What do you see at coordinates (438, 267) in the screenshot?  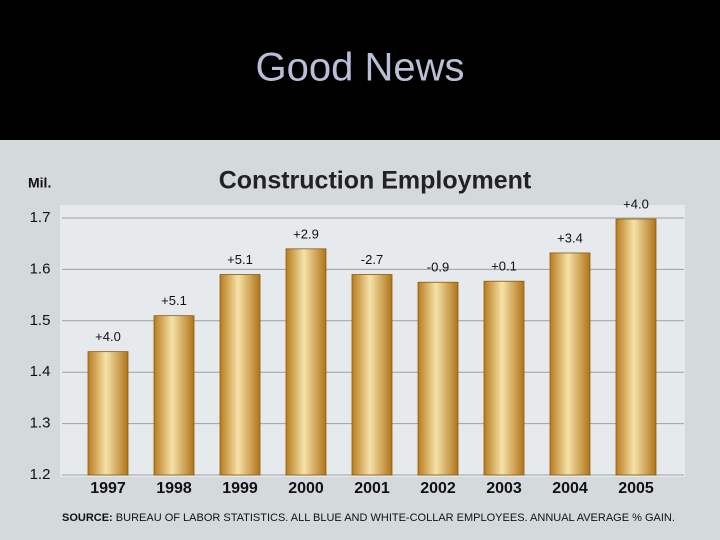 I see `bar-annotation: -0.9` at bounding box center [438, 267].